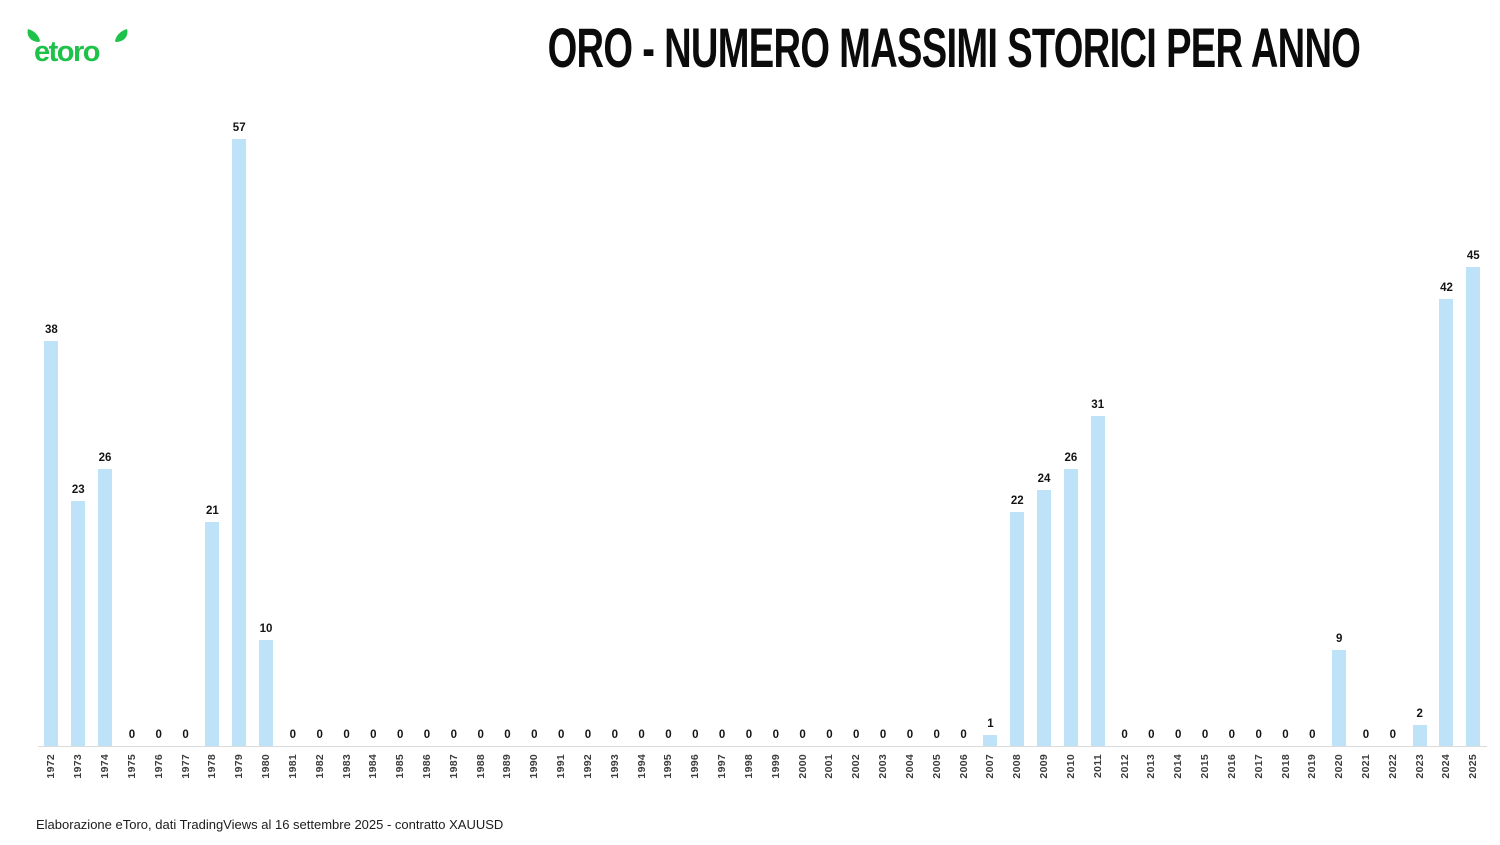 The image size is (1500, 845). What do you see at coordinates (1392, 439) in the screenshot?
I see `bar-slot: 0 2022` at bounding box center [1392, 439].